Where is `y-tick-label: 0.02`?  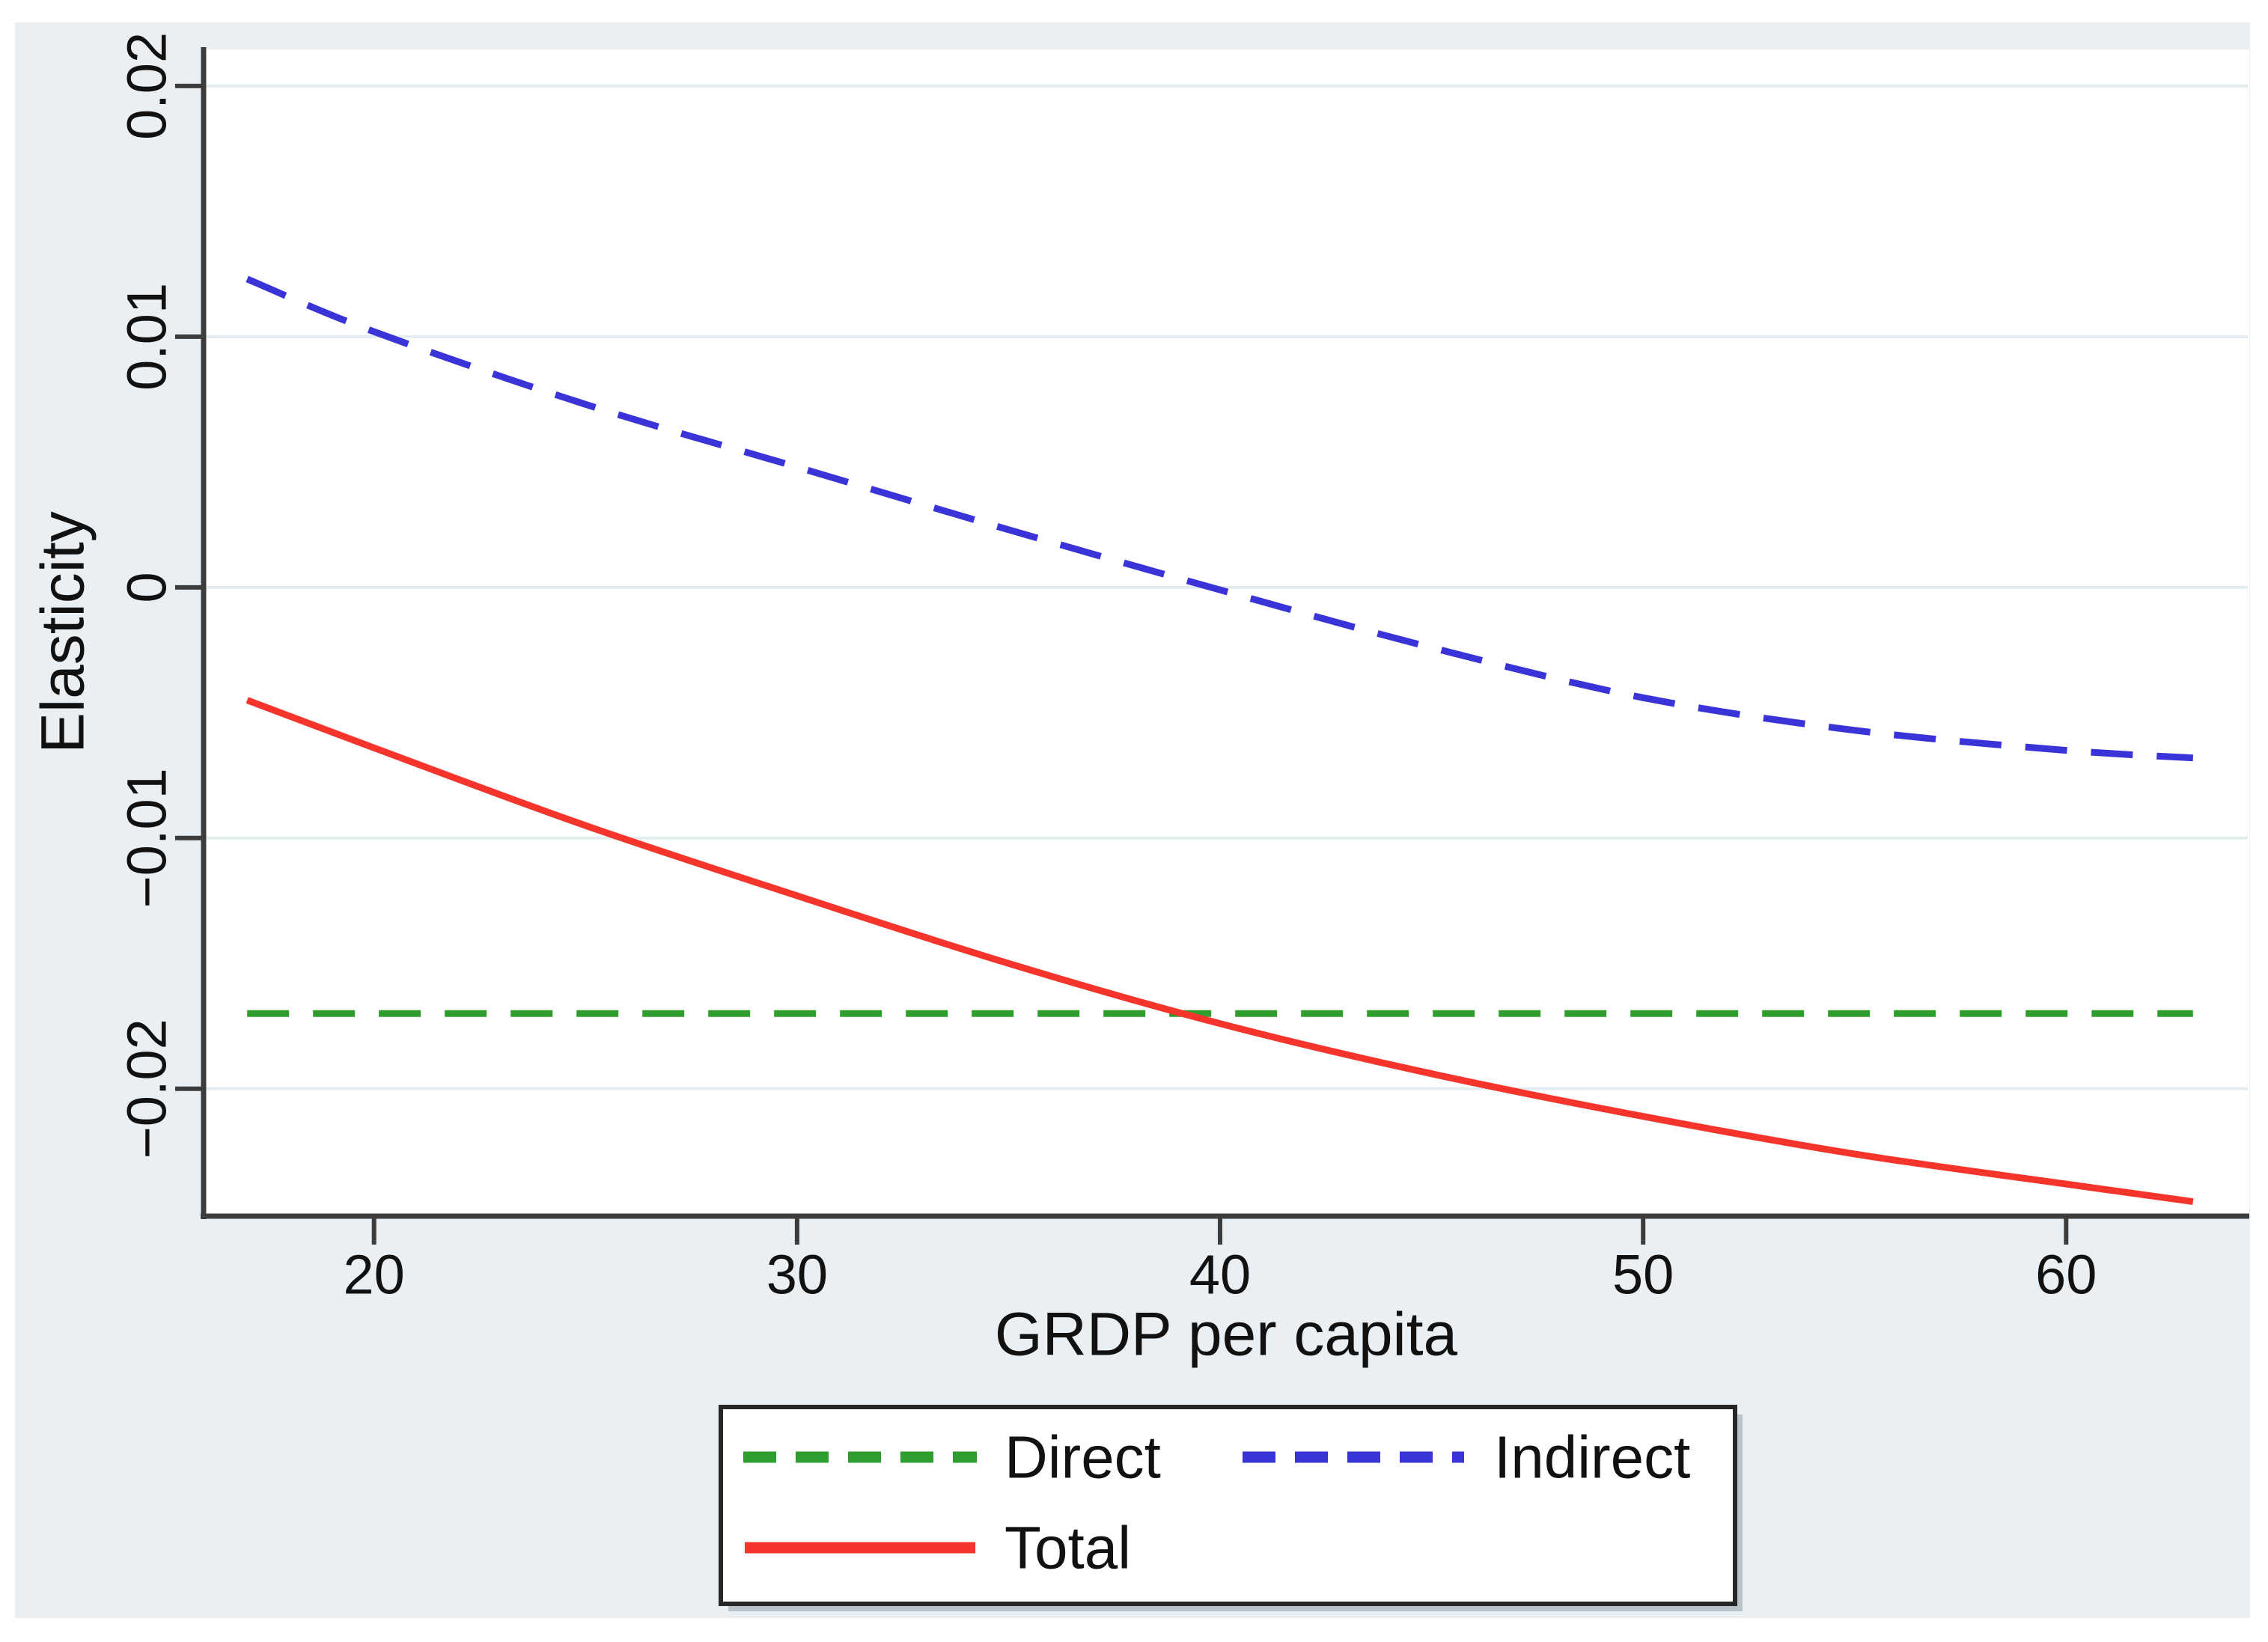 y-tick-label: 0.02 is located at coordinates (147, 86).